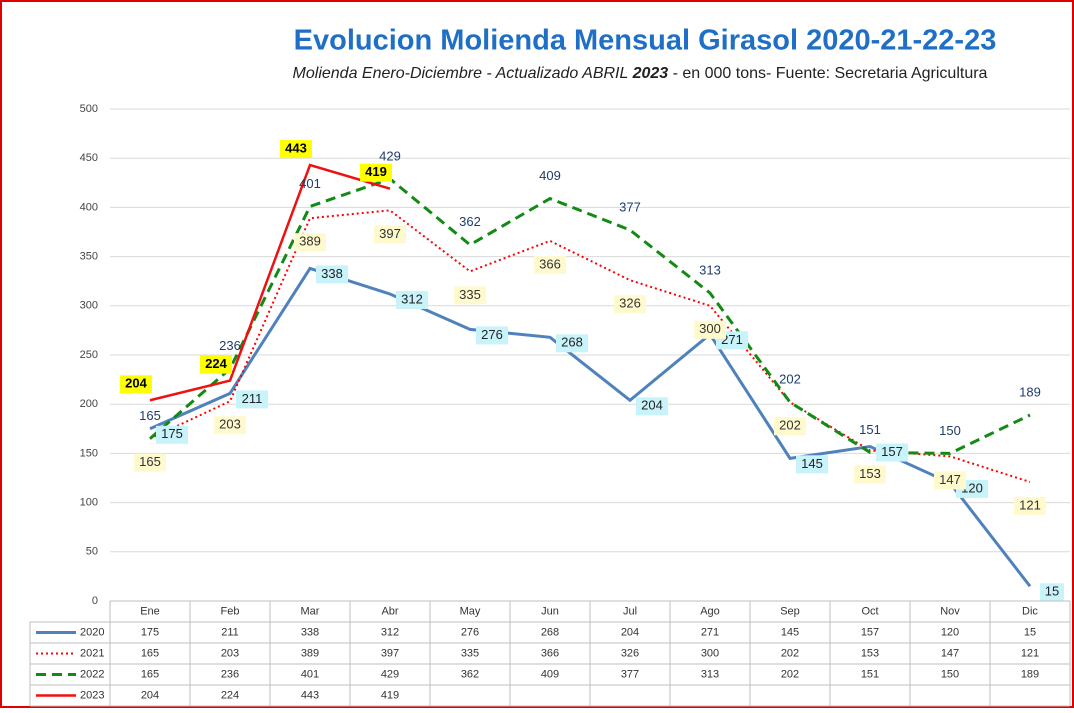 This screenshot has width=1074, height=713. I want to click on table-cell: 338, so click(310, 632).